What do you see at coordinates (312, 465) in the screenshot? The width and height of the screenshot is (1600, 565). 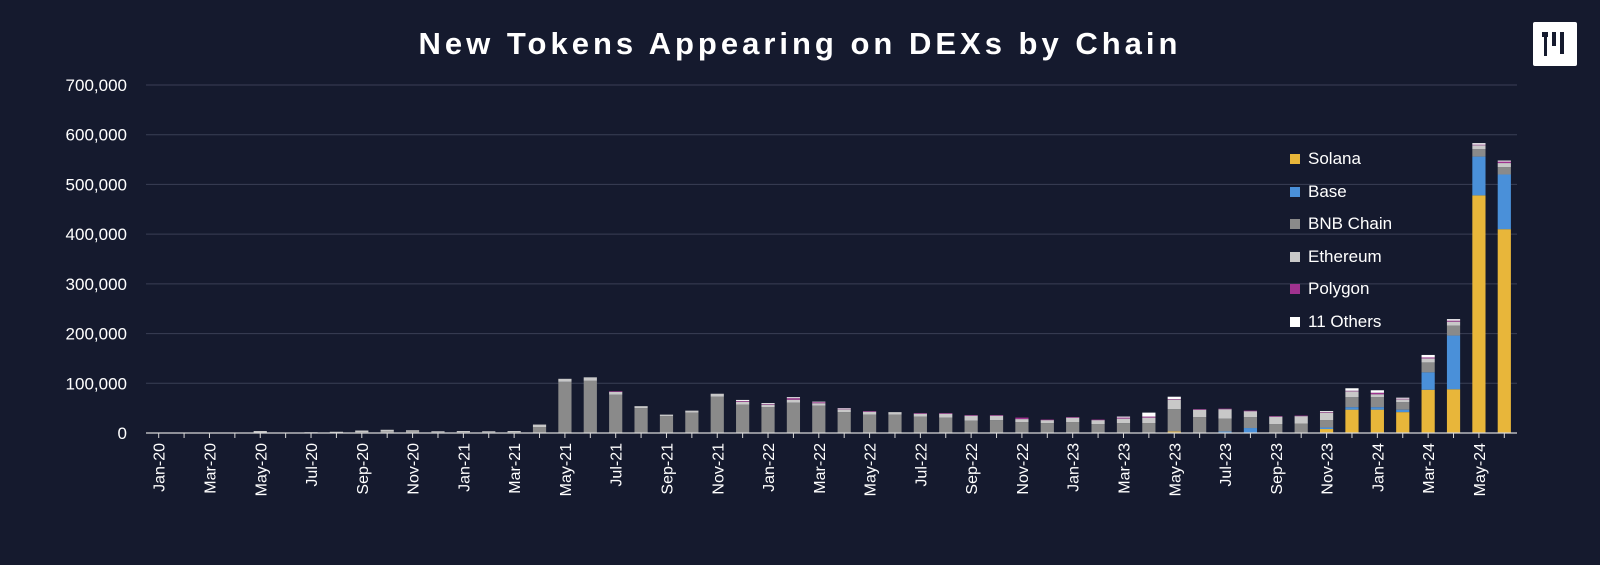 I see `x-tick-label: Jul-20` at bounding box center [312, 465].